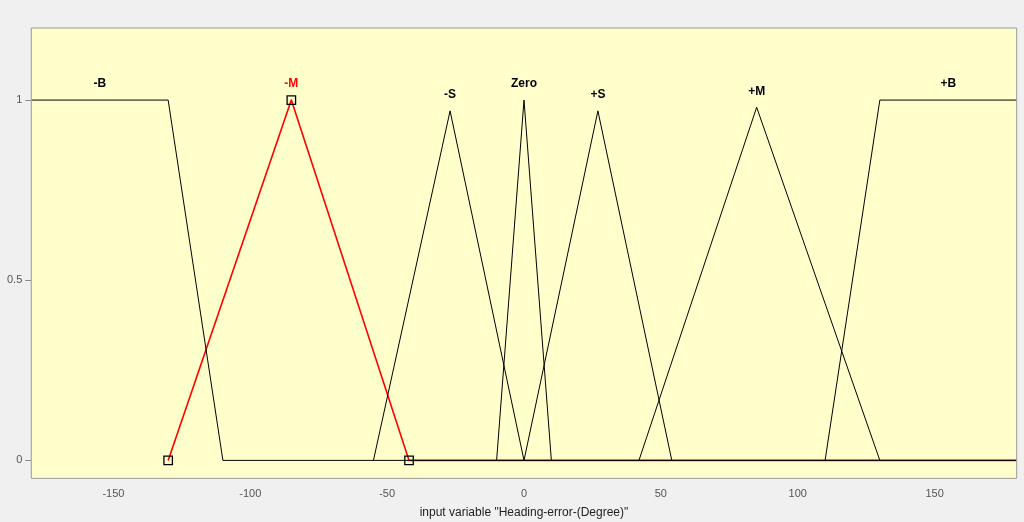  I want to click on series-label: Zero, so click(523, 83).